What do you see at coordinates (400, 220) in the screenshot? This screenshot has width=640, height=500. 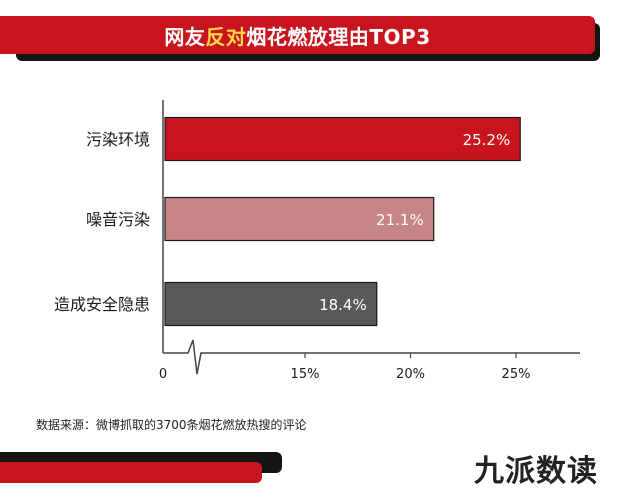 I see `data-label-2: 21.1%` at bounding box center [400, 220].